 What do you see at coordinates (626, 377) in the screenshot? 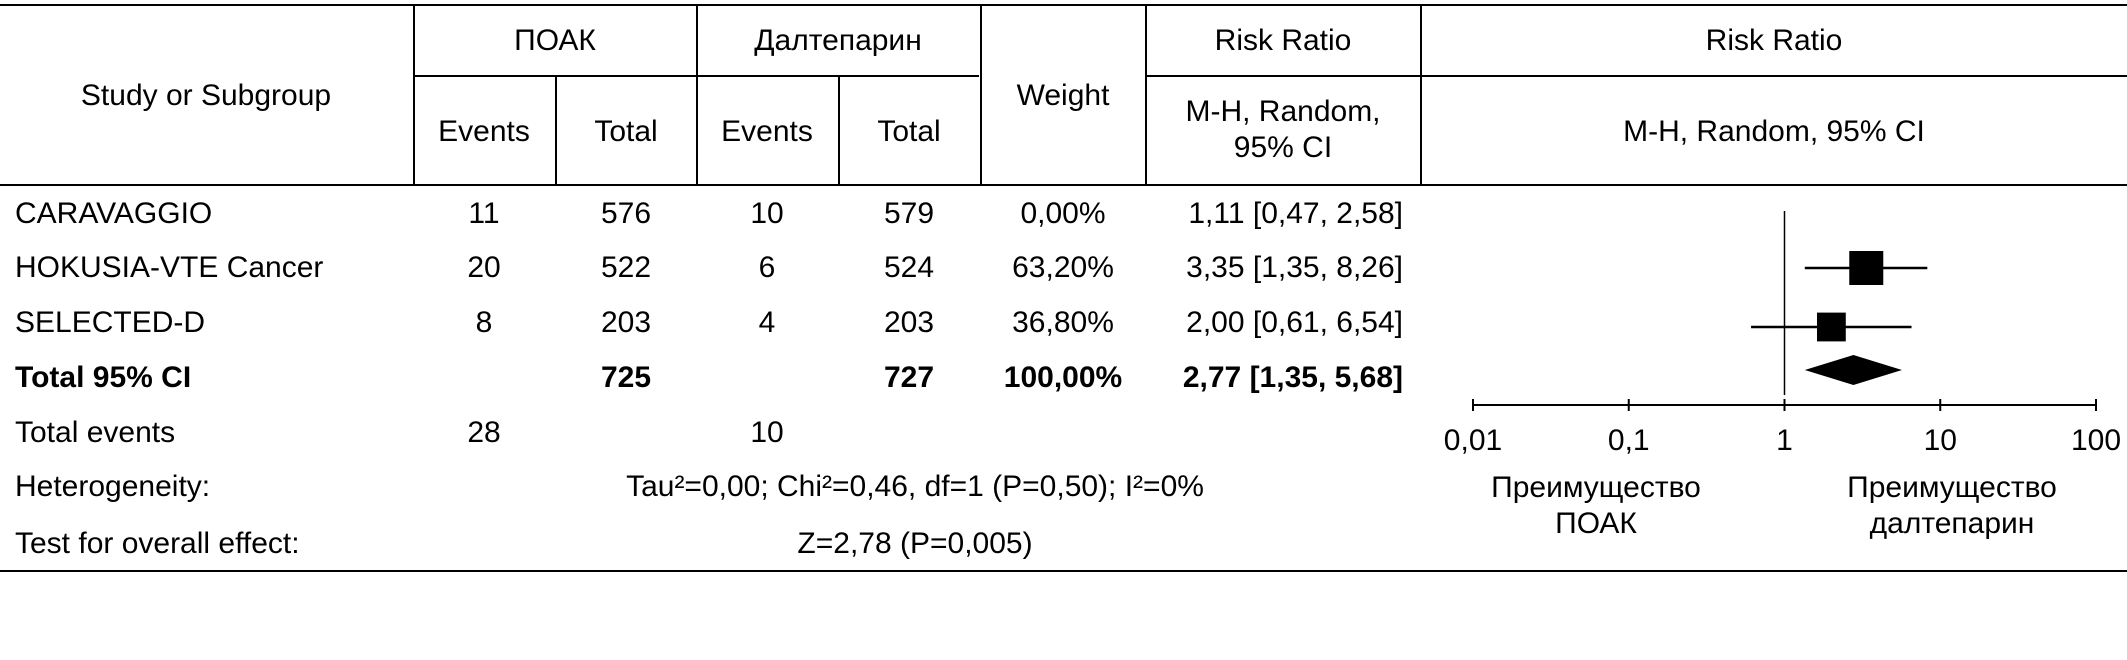
I see `total-1: 725` at bounding box center [626, 377].